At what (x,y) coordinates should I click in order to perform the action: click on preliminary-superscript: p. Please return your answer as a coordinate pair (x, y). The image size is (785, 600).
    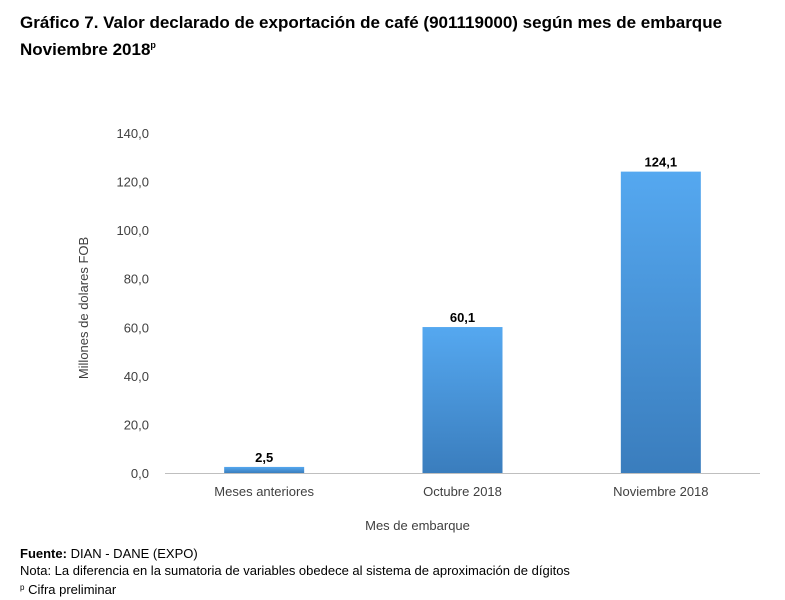
    Looking at the image, I should click on (153, 45).